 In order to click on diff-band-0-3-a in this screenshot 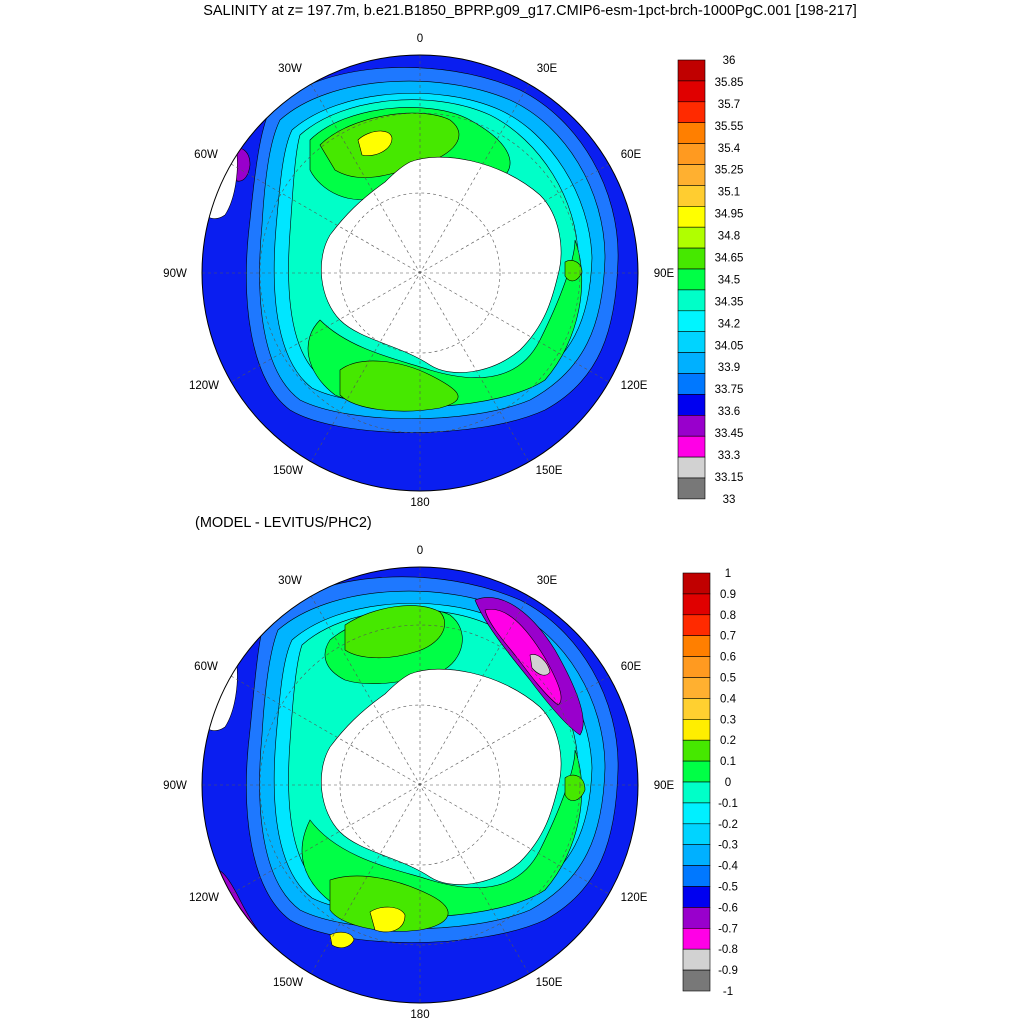, I will do `click(387, 919)`.